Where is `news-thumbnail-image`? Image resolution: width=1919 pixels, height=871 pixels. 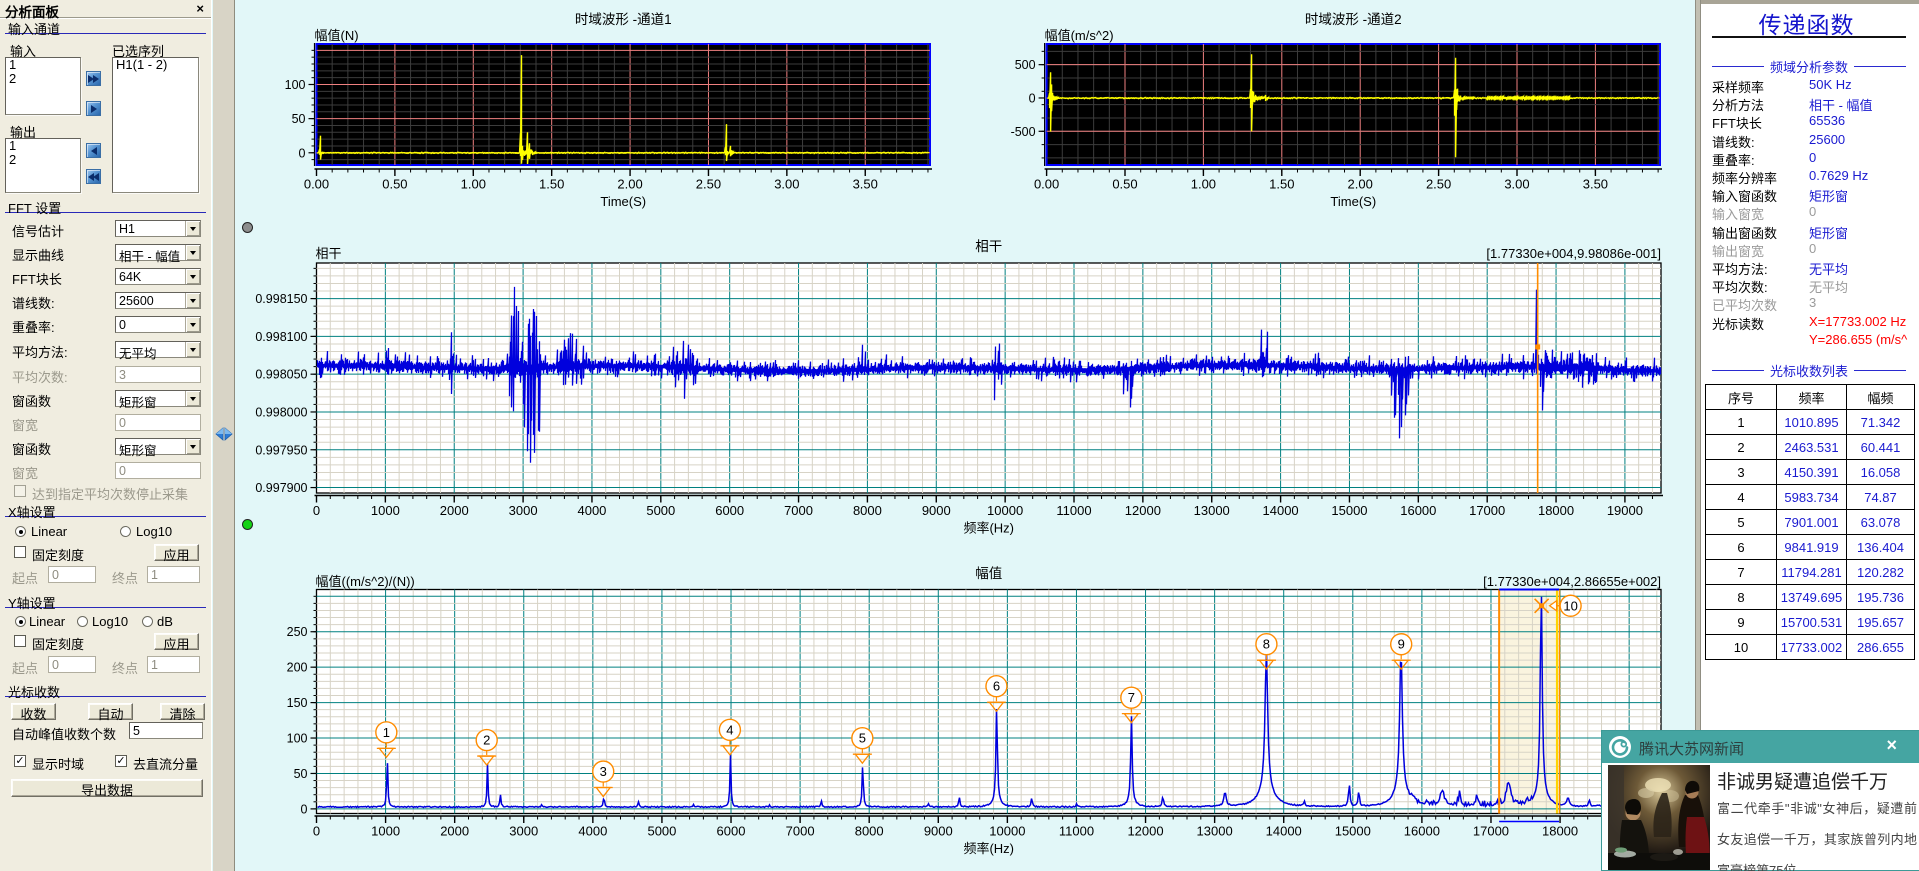
news-thumbnail-image is located at coordinates (1659, 817).